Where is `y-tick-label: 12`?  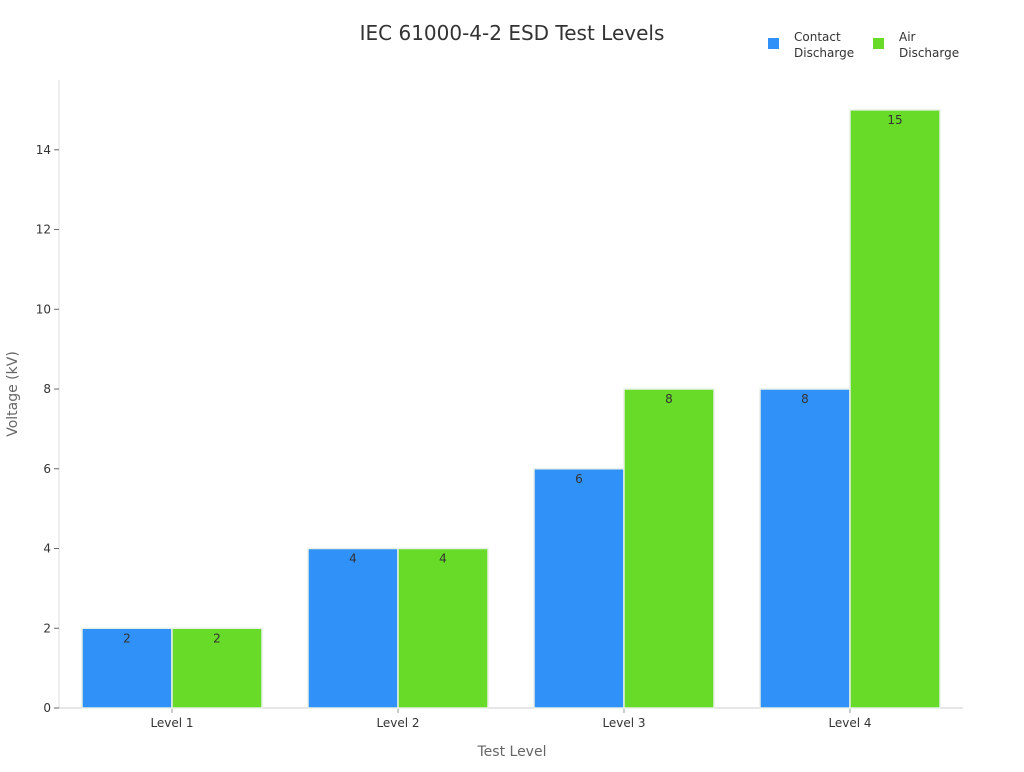
y-tick-label: 12 is located at coordinates (43, 230).